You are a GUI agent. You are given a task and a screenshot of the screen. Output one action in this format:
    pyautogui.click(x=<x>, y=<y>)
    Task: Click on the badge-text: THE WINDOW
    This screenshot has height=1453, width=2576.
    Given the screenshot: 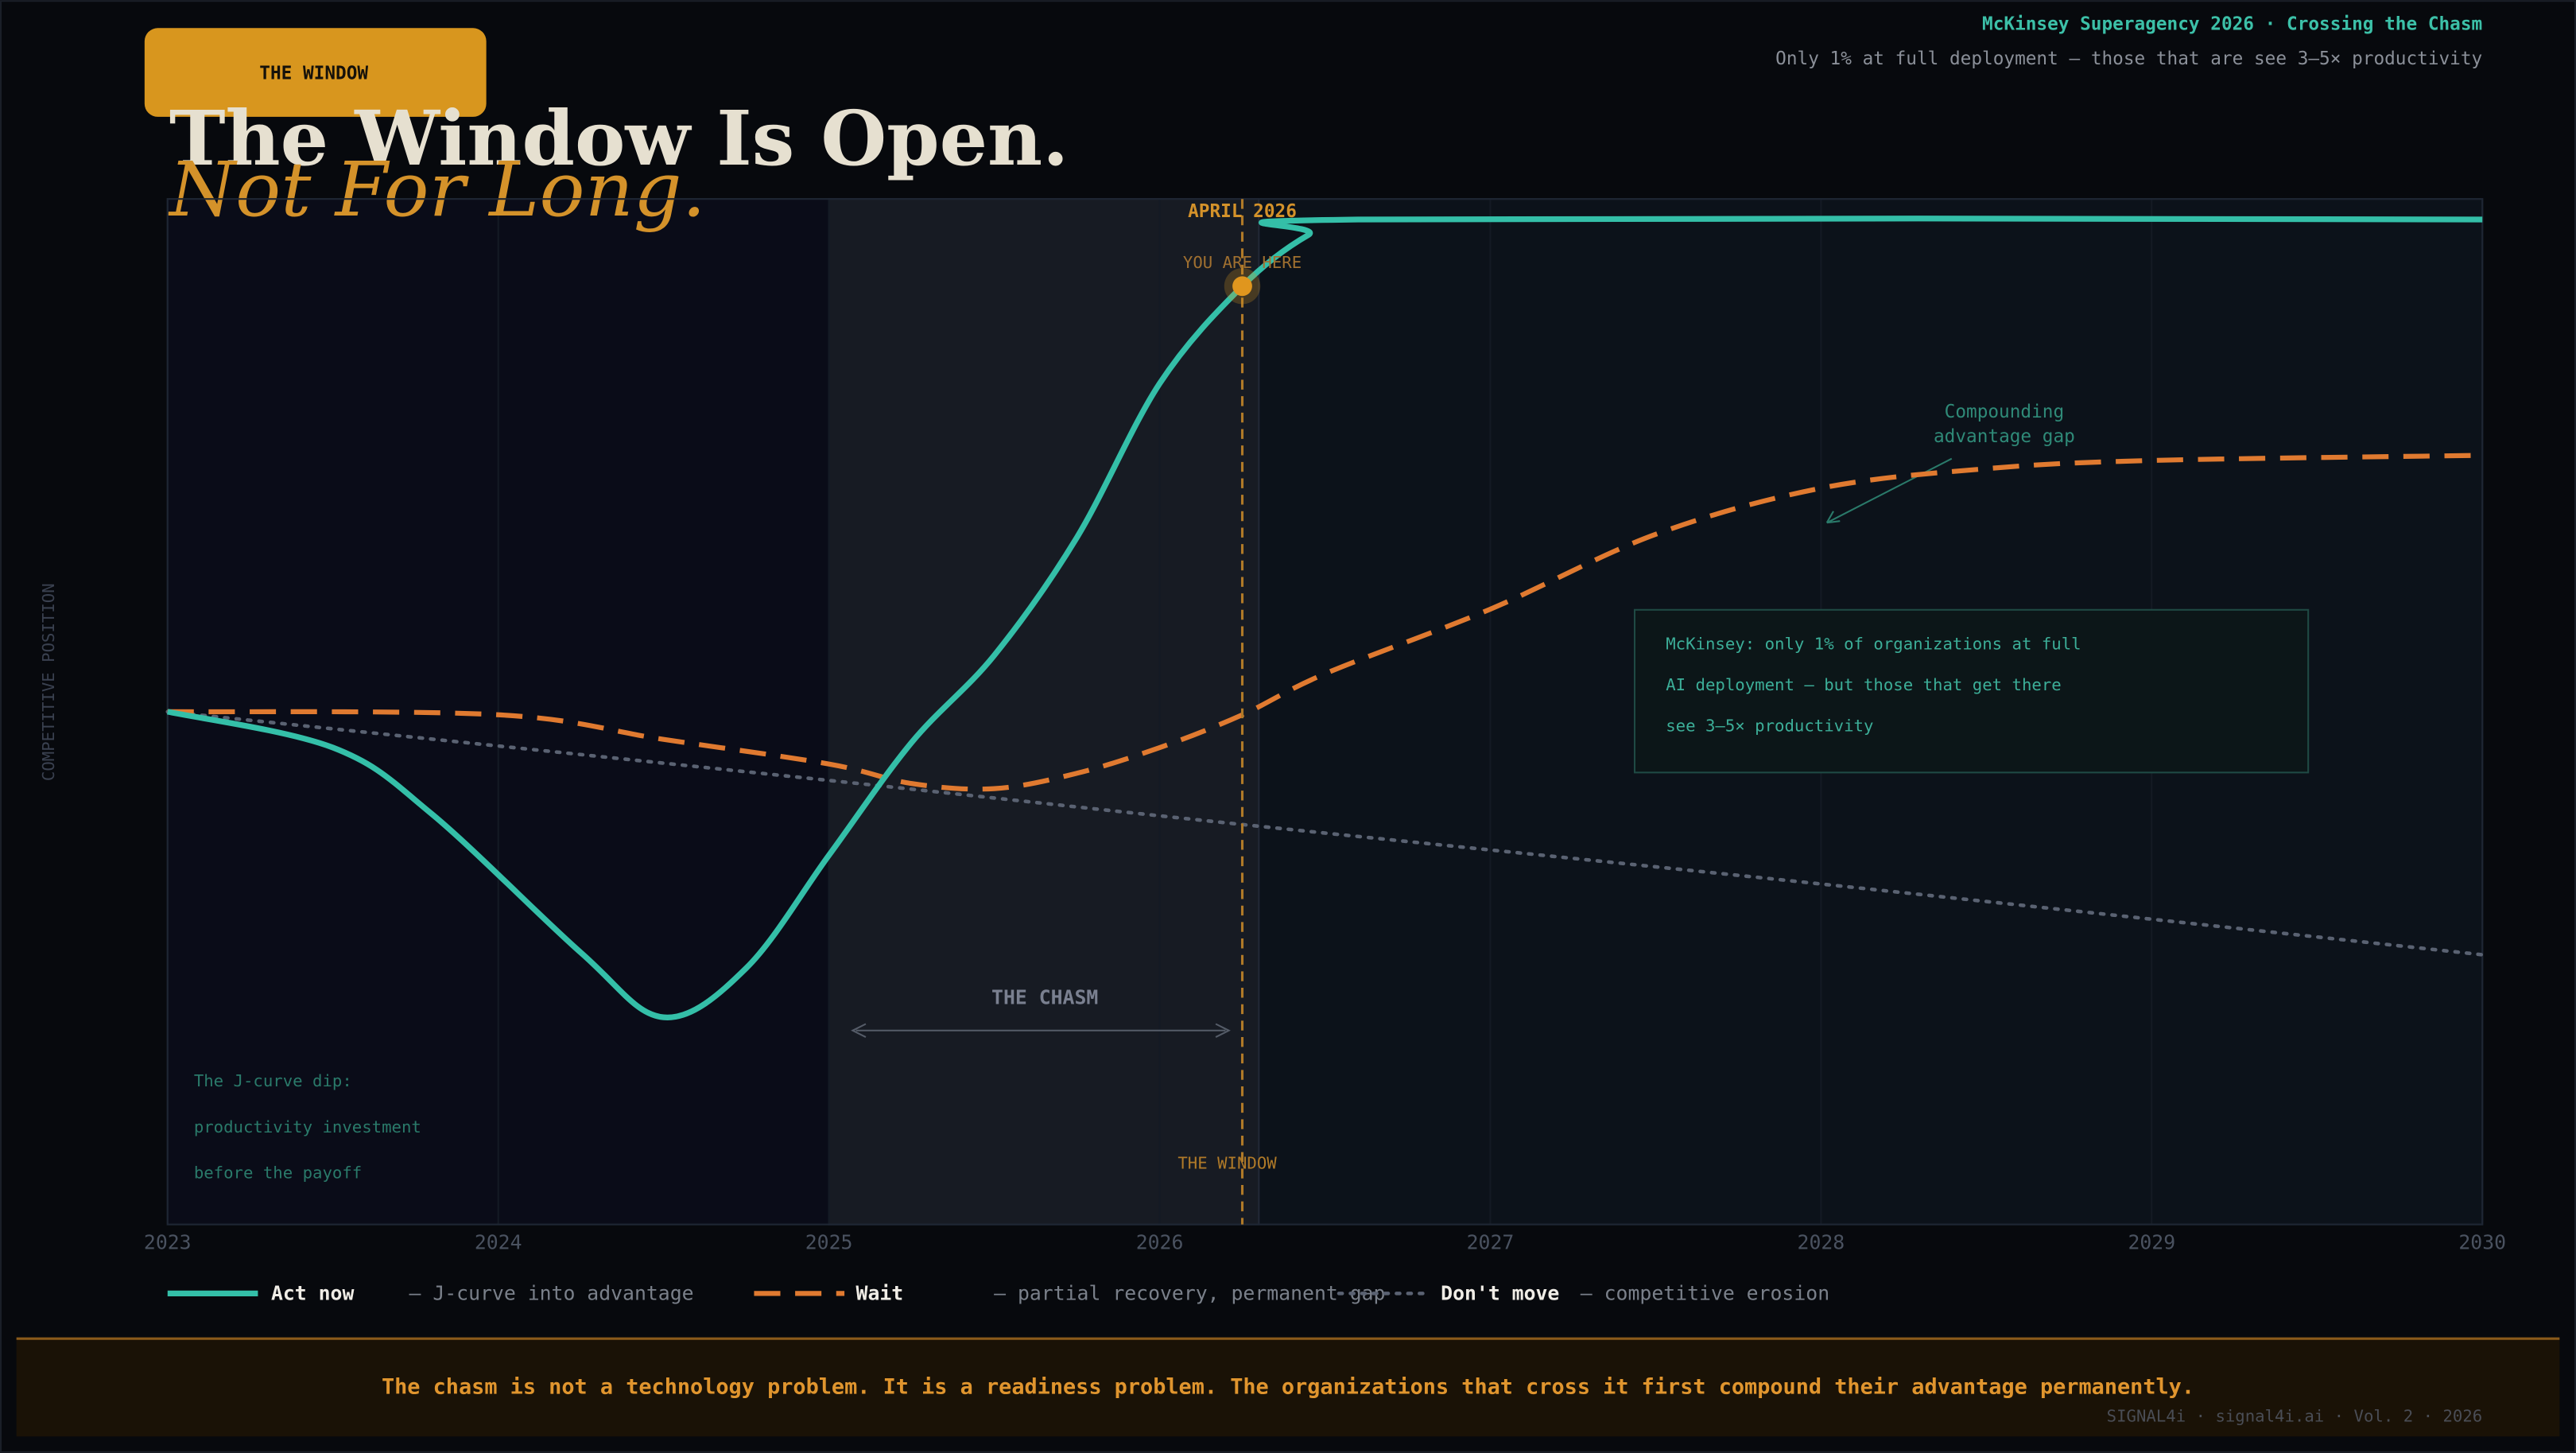 What is the action you would take?
    pyautogui.click(x=313, y=73)
    